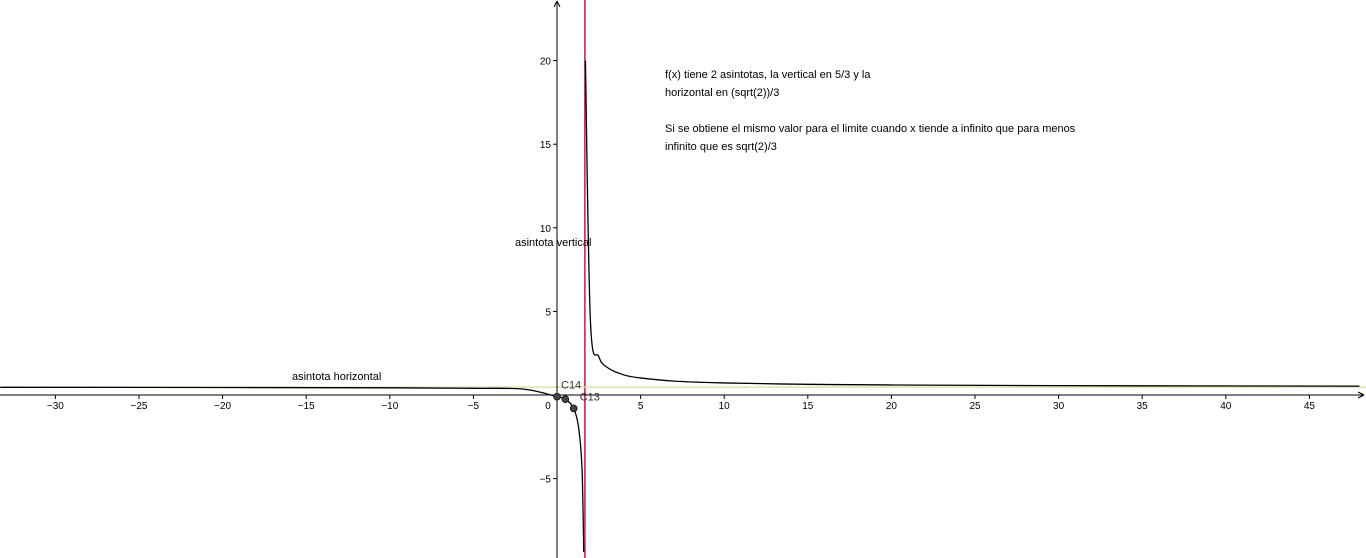 Image resolution: width=1366 pixels, height=558 pixels. What do you see at coordinates (546, 145) in the screenshot?
I see `y-tick-label: 15` at bounding box center [546, 145].